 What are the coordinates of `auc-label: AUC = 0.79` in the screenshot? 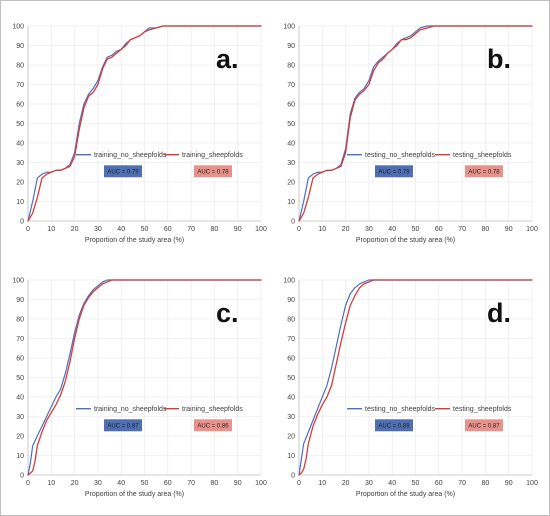 It's located at (394, 172).